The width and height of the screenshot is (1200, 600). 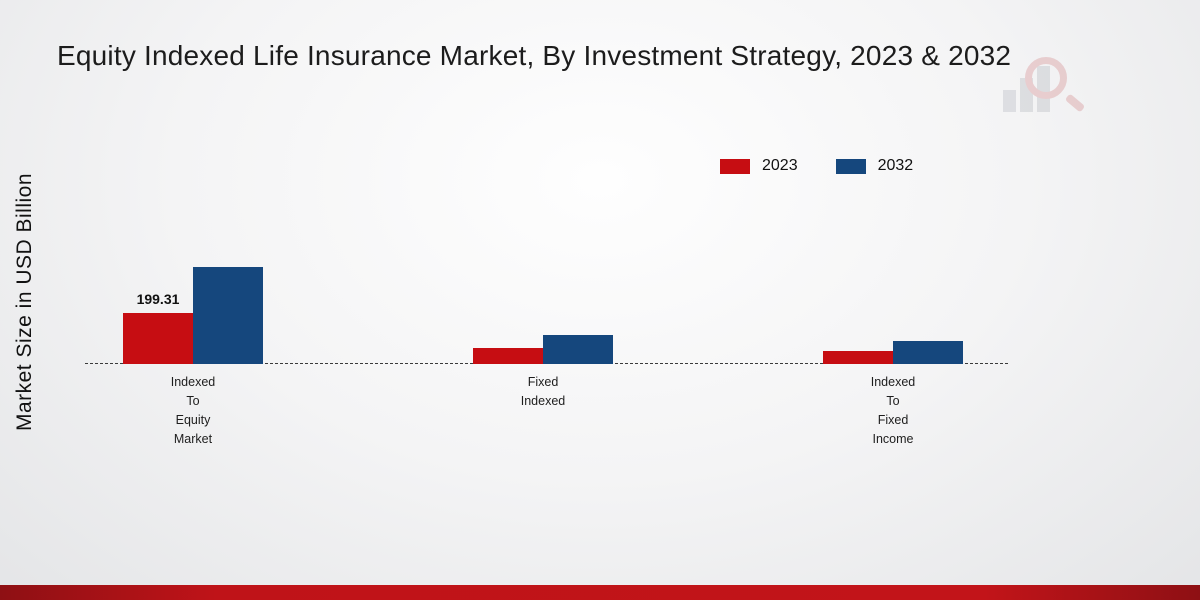 I want to click on legend: 2023 2032, so click(x=816, y=166).